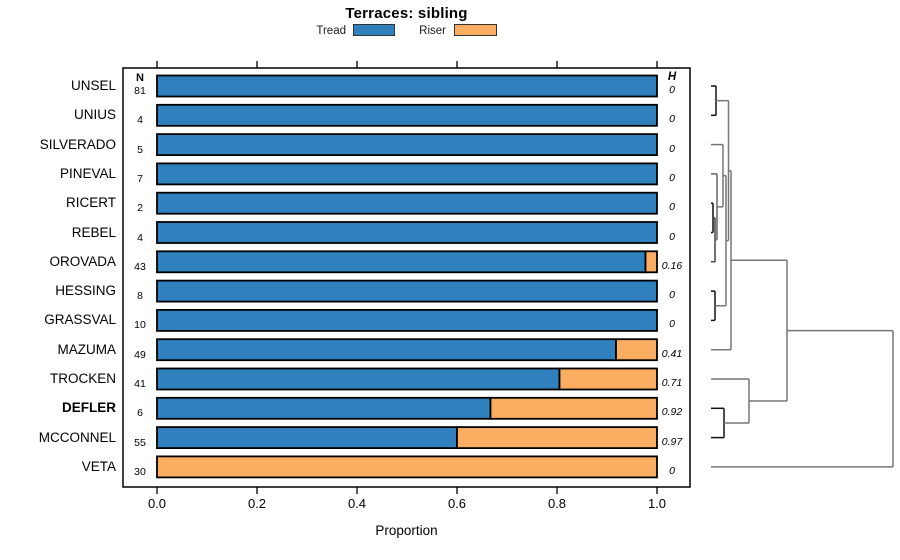 The height and width of the screenshot is (560, 900). What do you see at coordinates (87, 173) in the screenshot?
I see `row-label-pineval: PINEVAL` at bounding box center [87, 173].